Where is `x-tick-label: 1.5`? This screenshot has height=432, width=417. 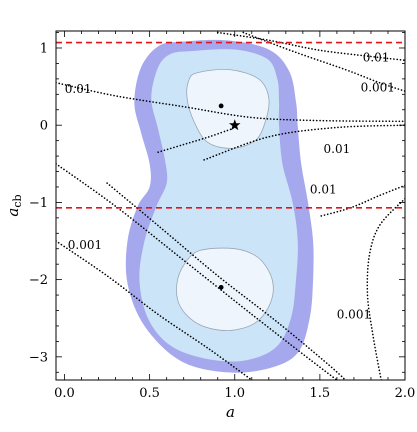
x-tick-label: 1.5 is located at coordinates (320, 393).